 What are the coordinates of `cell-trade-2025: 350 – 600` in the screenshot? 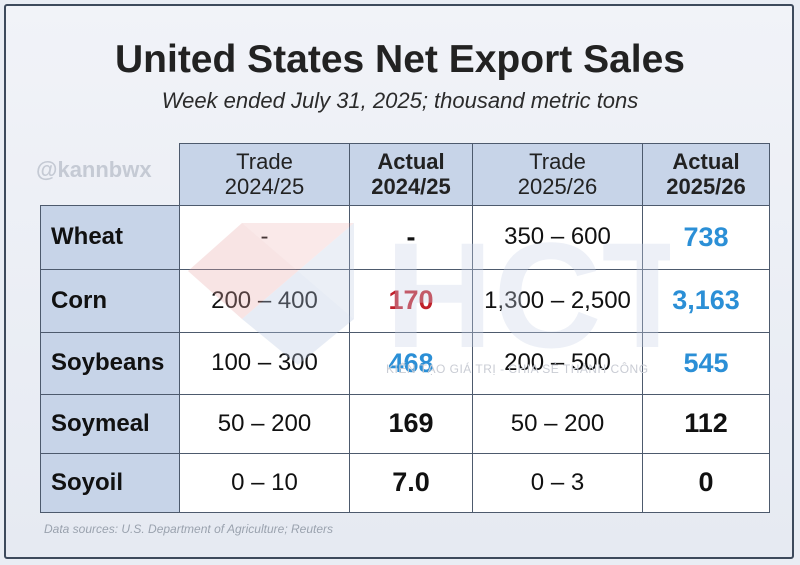 It's located at (557, 237).